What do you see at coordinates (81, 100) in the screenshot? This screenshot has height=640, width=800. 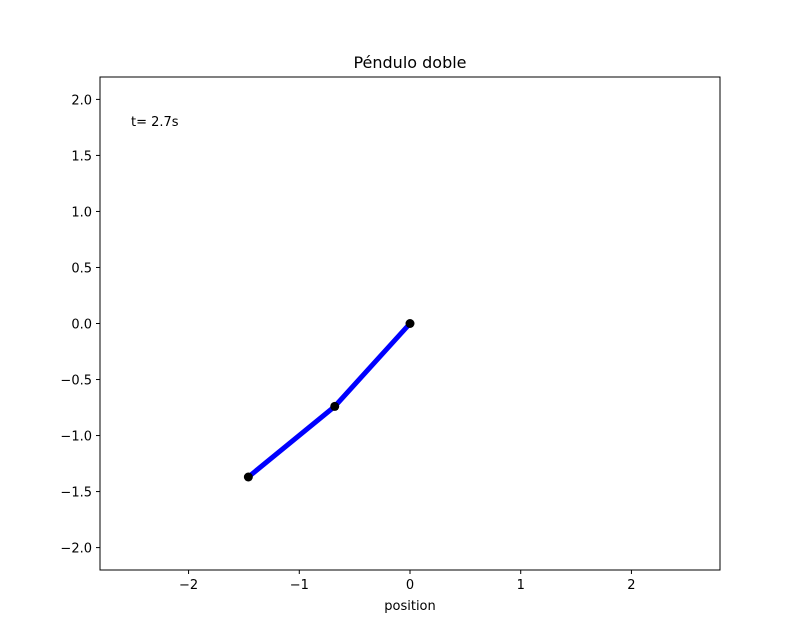 I see `y-tick-label: 2.0` at bounding box center [81, 100].